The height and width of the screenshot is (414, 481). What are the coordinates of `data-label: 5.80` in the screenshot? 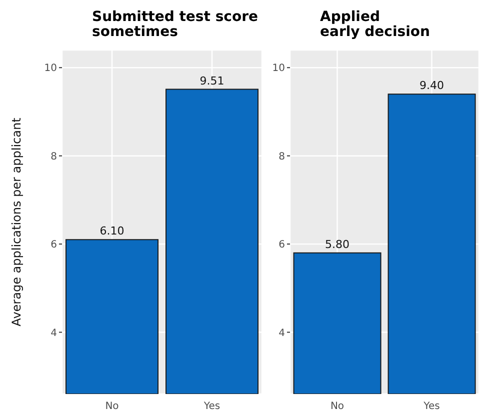 It's located at (337, 244).